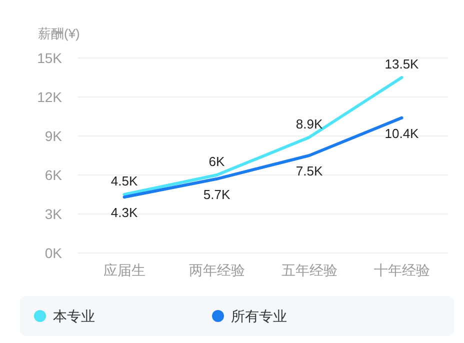 This screenshot has width=464, height=343. What do you see at coordinates (53, 214) in the screenshot?
I see `y-tick-label: 3K` at bounding box center [53, 214].